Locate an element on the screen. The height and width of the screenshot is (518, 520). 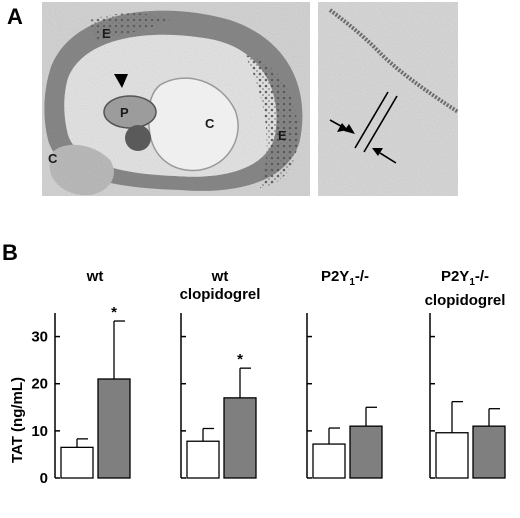
group-label-p2y1-ko: P2Y1-/- is located at coordinates (345, 278).